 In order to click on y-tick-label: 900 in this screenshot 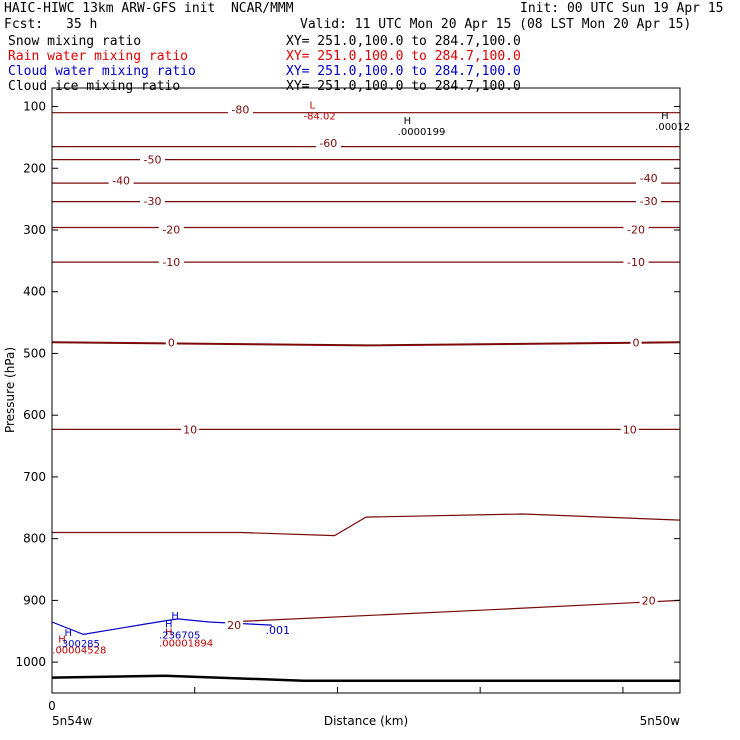, I will do `click(34, 600)`.